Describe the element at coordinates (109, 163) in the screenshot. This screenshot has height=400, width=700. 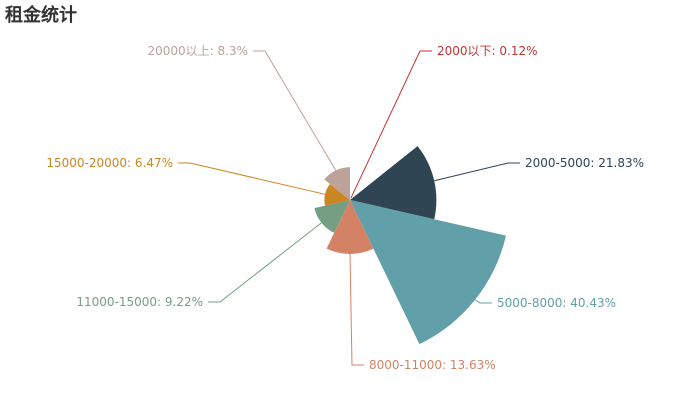
I see `slice-label-15000-20000: 15000-20000: 6.47%` at that location.